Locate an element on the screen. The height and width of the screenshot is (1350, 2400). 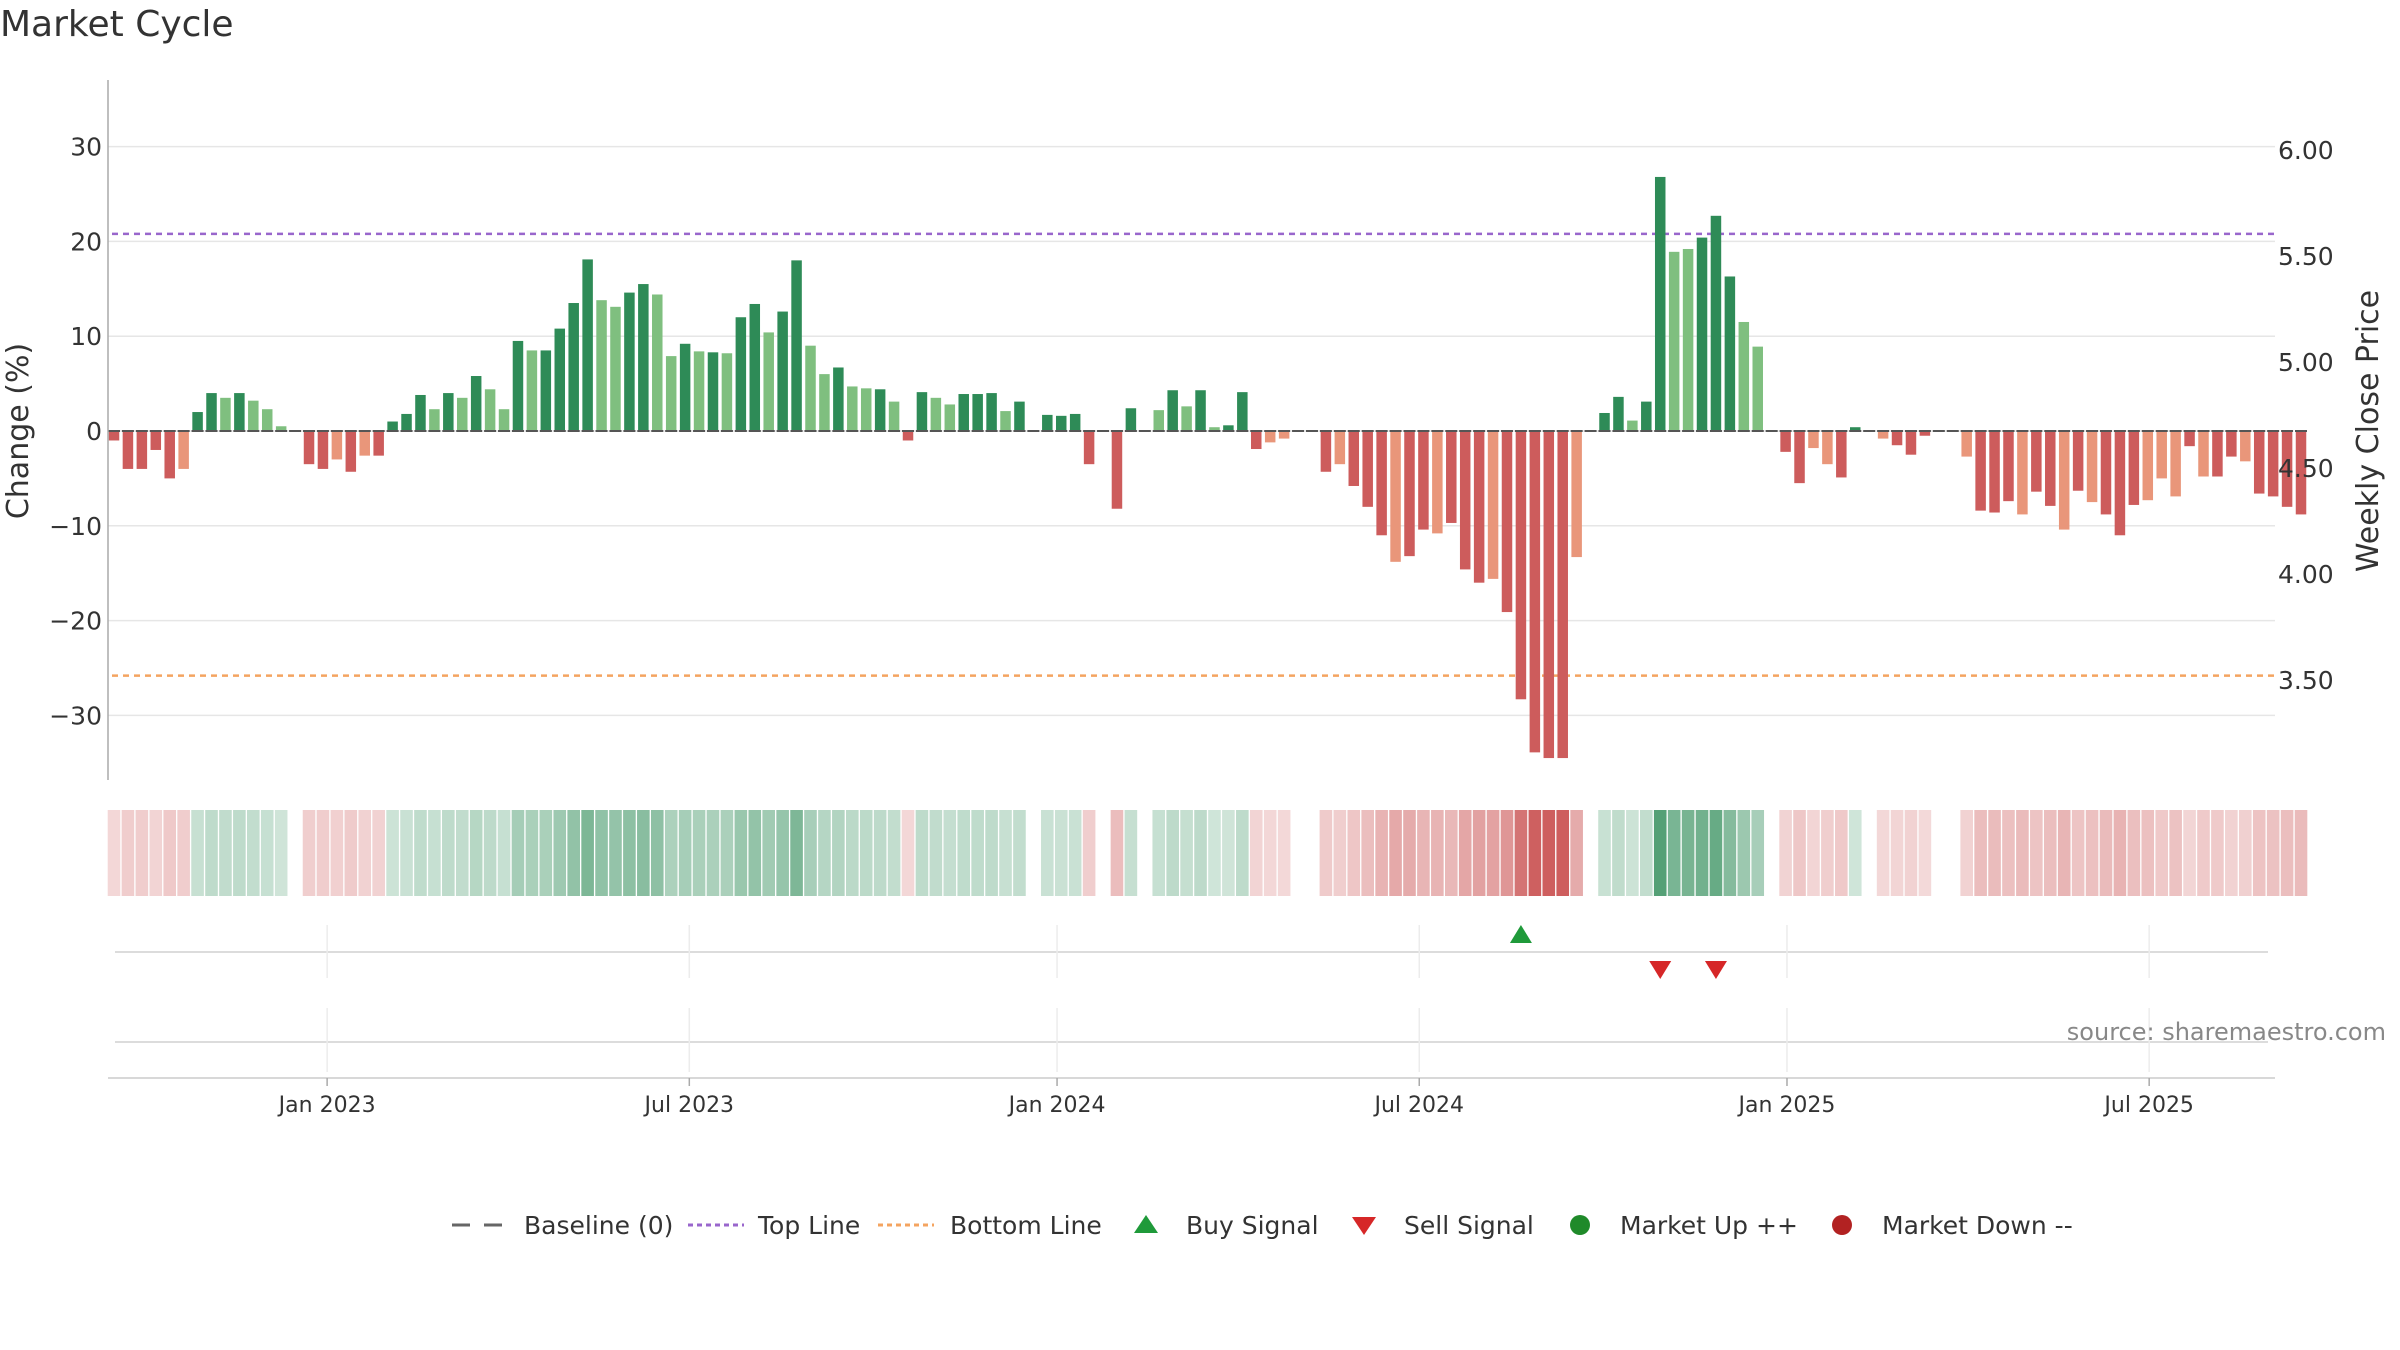
legend-label: Market Down -- is located at coordinates (1977, 1225).